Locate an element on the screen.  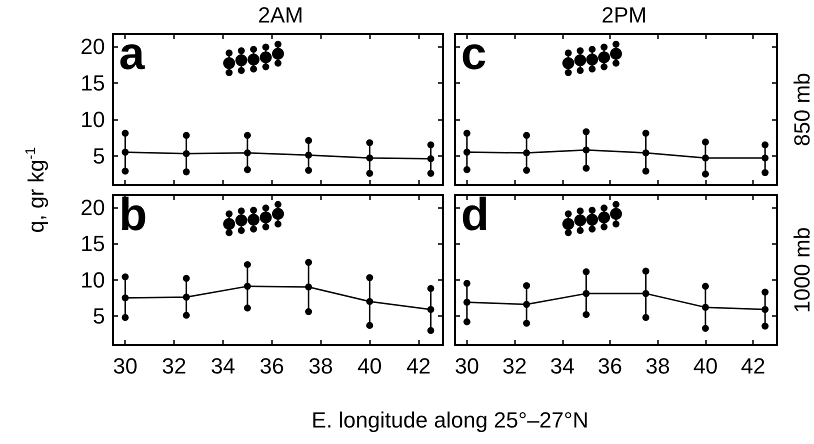
x-axis-title: E. longitude along 25°–27°N is located at coordinates (450, 420).